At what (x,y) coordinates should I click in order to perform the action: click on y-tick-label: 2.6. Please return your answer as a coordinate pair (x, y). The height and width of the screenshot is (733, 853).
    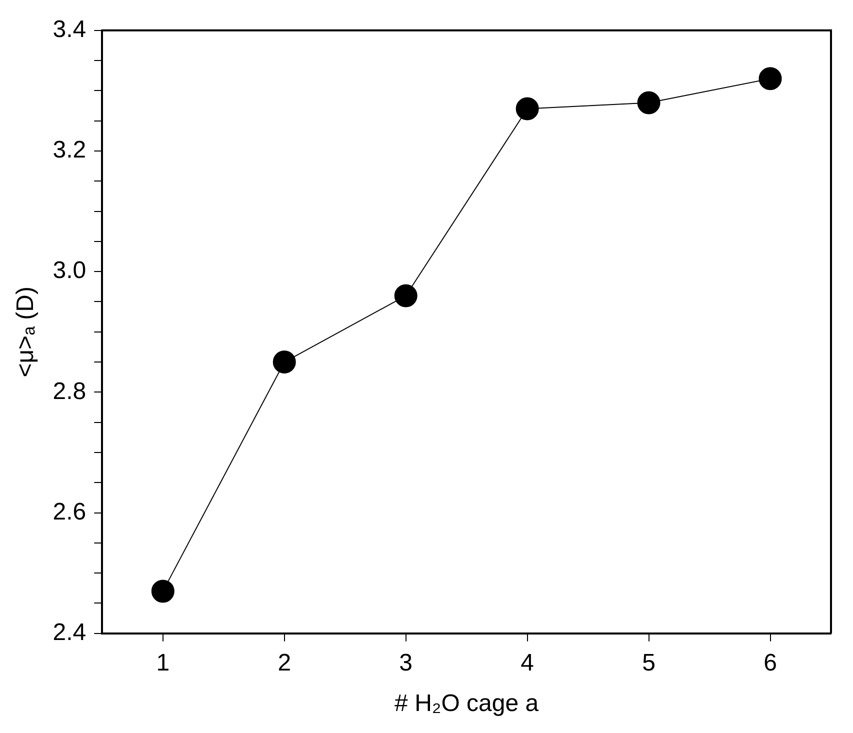
    Looking at the image, I should click on (69, 512).